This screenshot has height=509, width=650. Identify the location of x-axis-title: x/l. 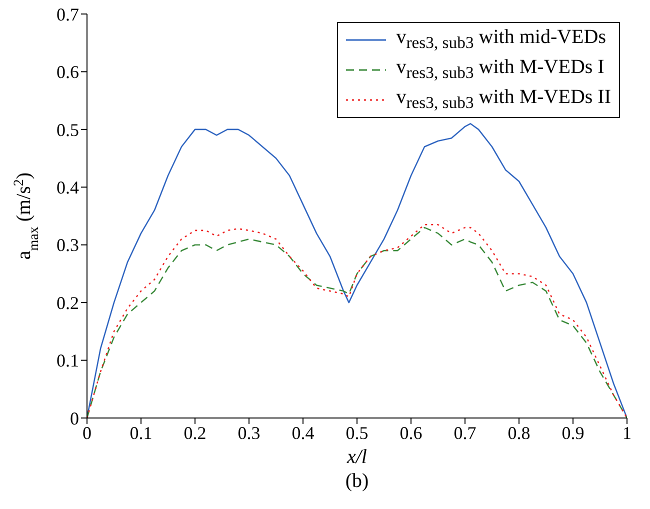
(357, 457).